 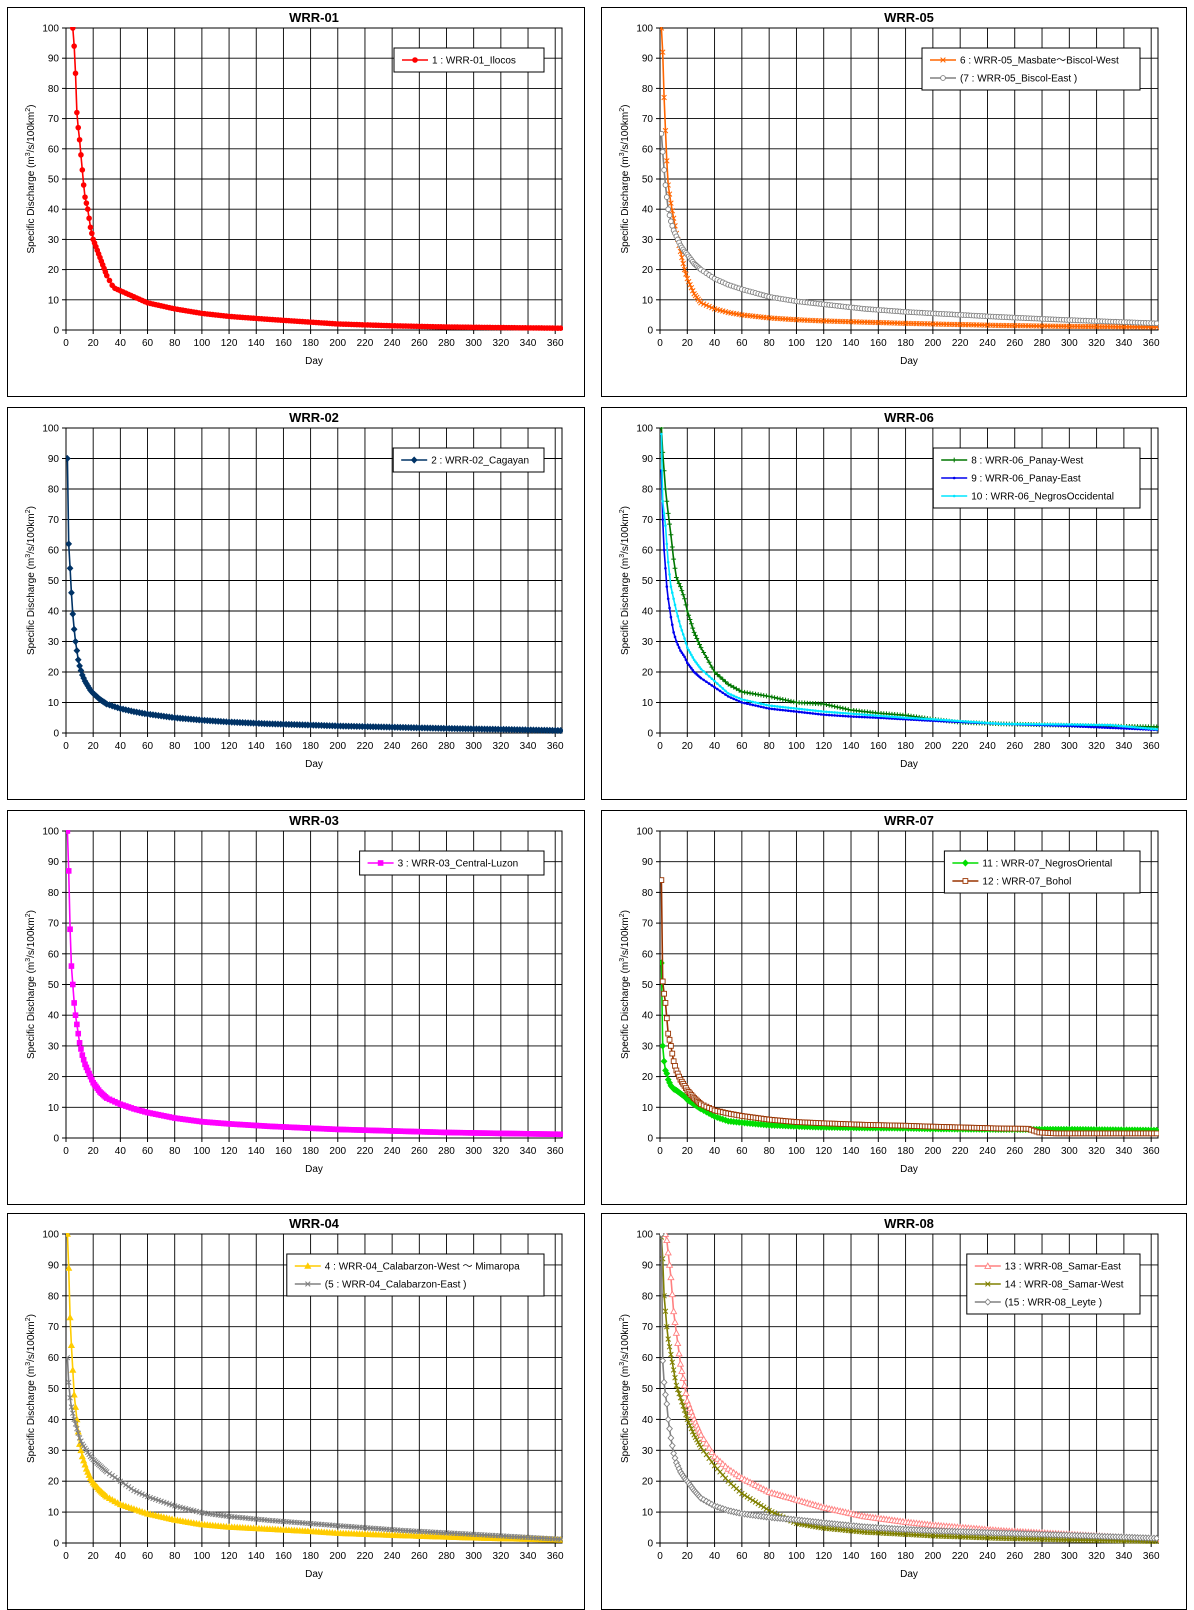 I want to click on y-tick-label: 80, so click(x=54, y=893).